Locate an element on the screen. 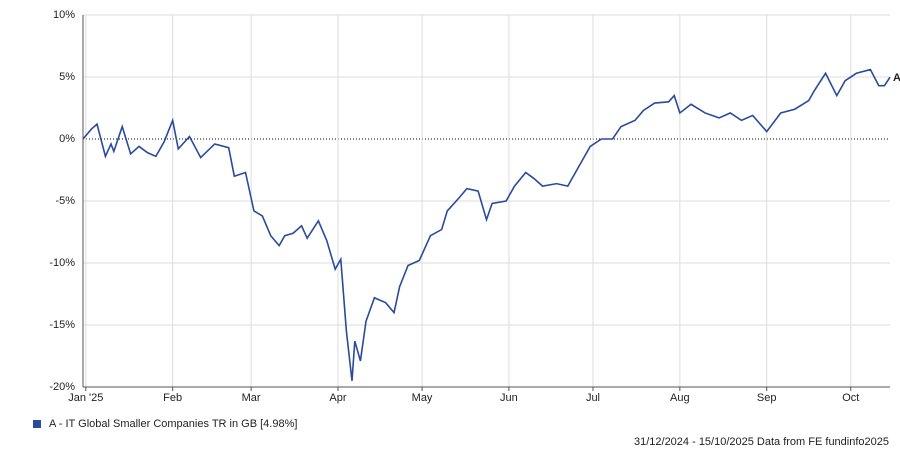 Image resolution: width=900 pixels, height=450 pixels. x-tick-label: Aug is located at coordinates (680, 398).